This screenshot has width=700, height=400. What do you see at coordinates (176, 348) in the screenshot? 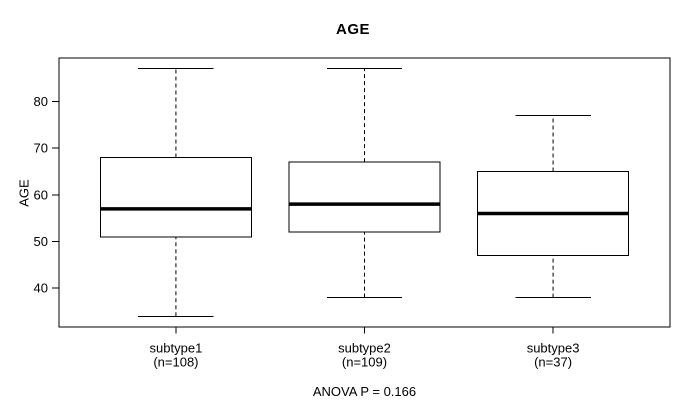
I see `group-label: subtype1` at bounding box center [176, 348].